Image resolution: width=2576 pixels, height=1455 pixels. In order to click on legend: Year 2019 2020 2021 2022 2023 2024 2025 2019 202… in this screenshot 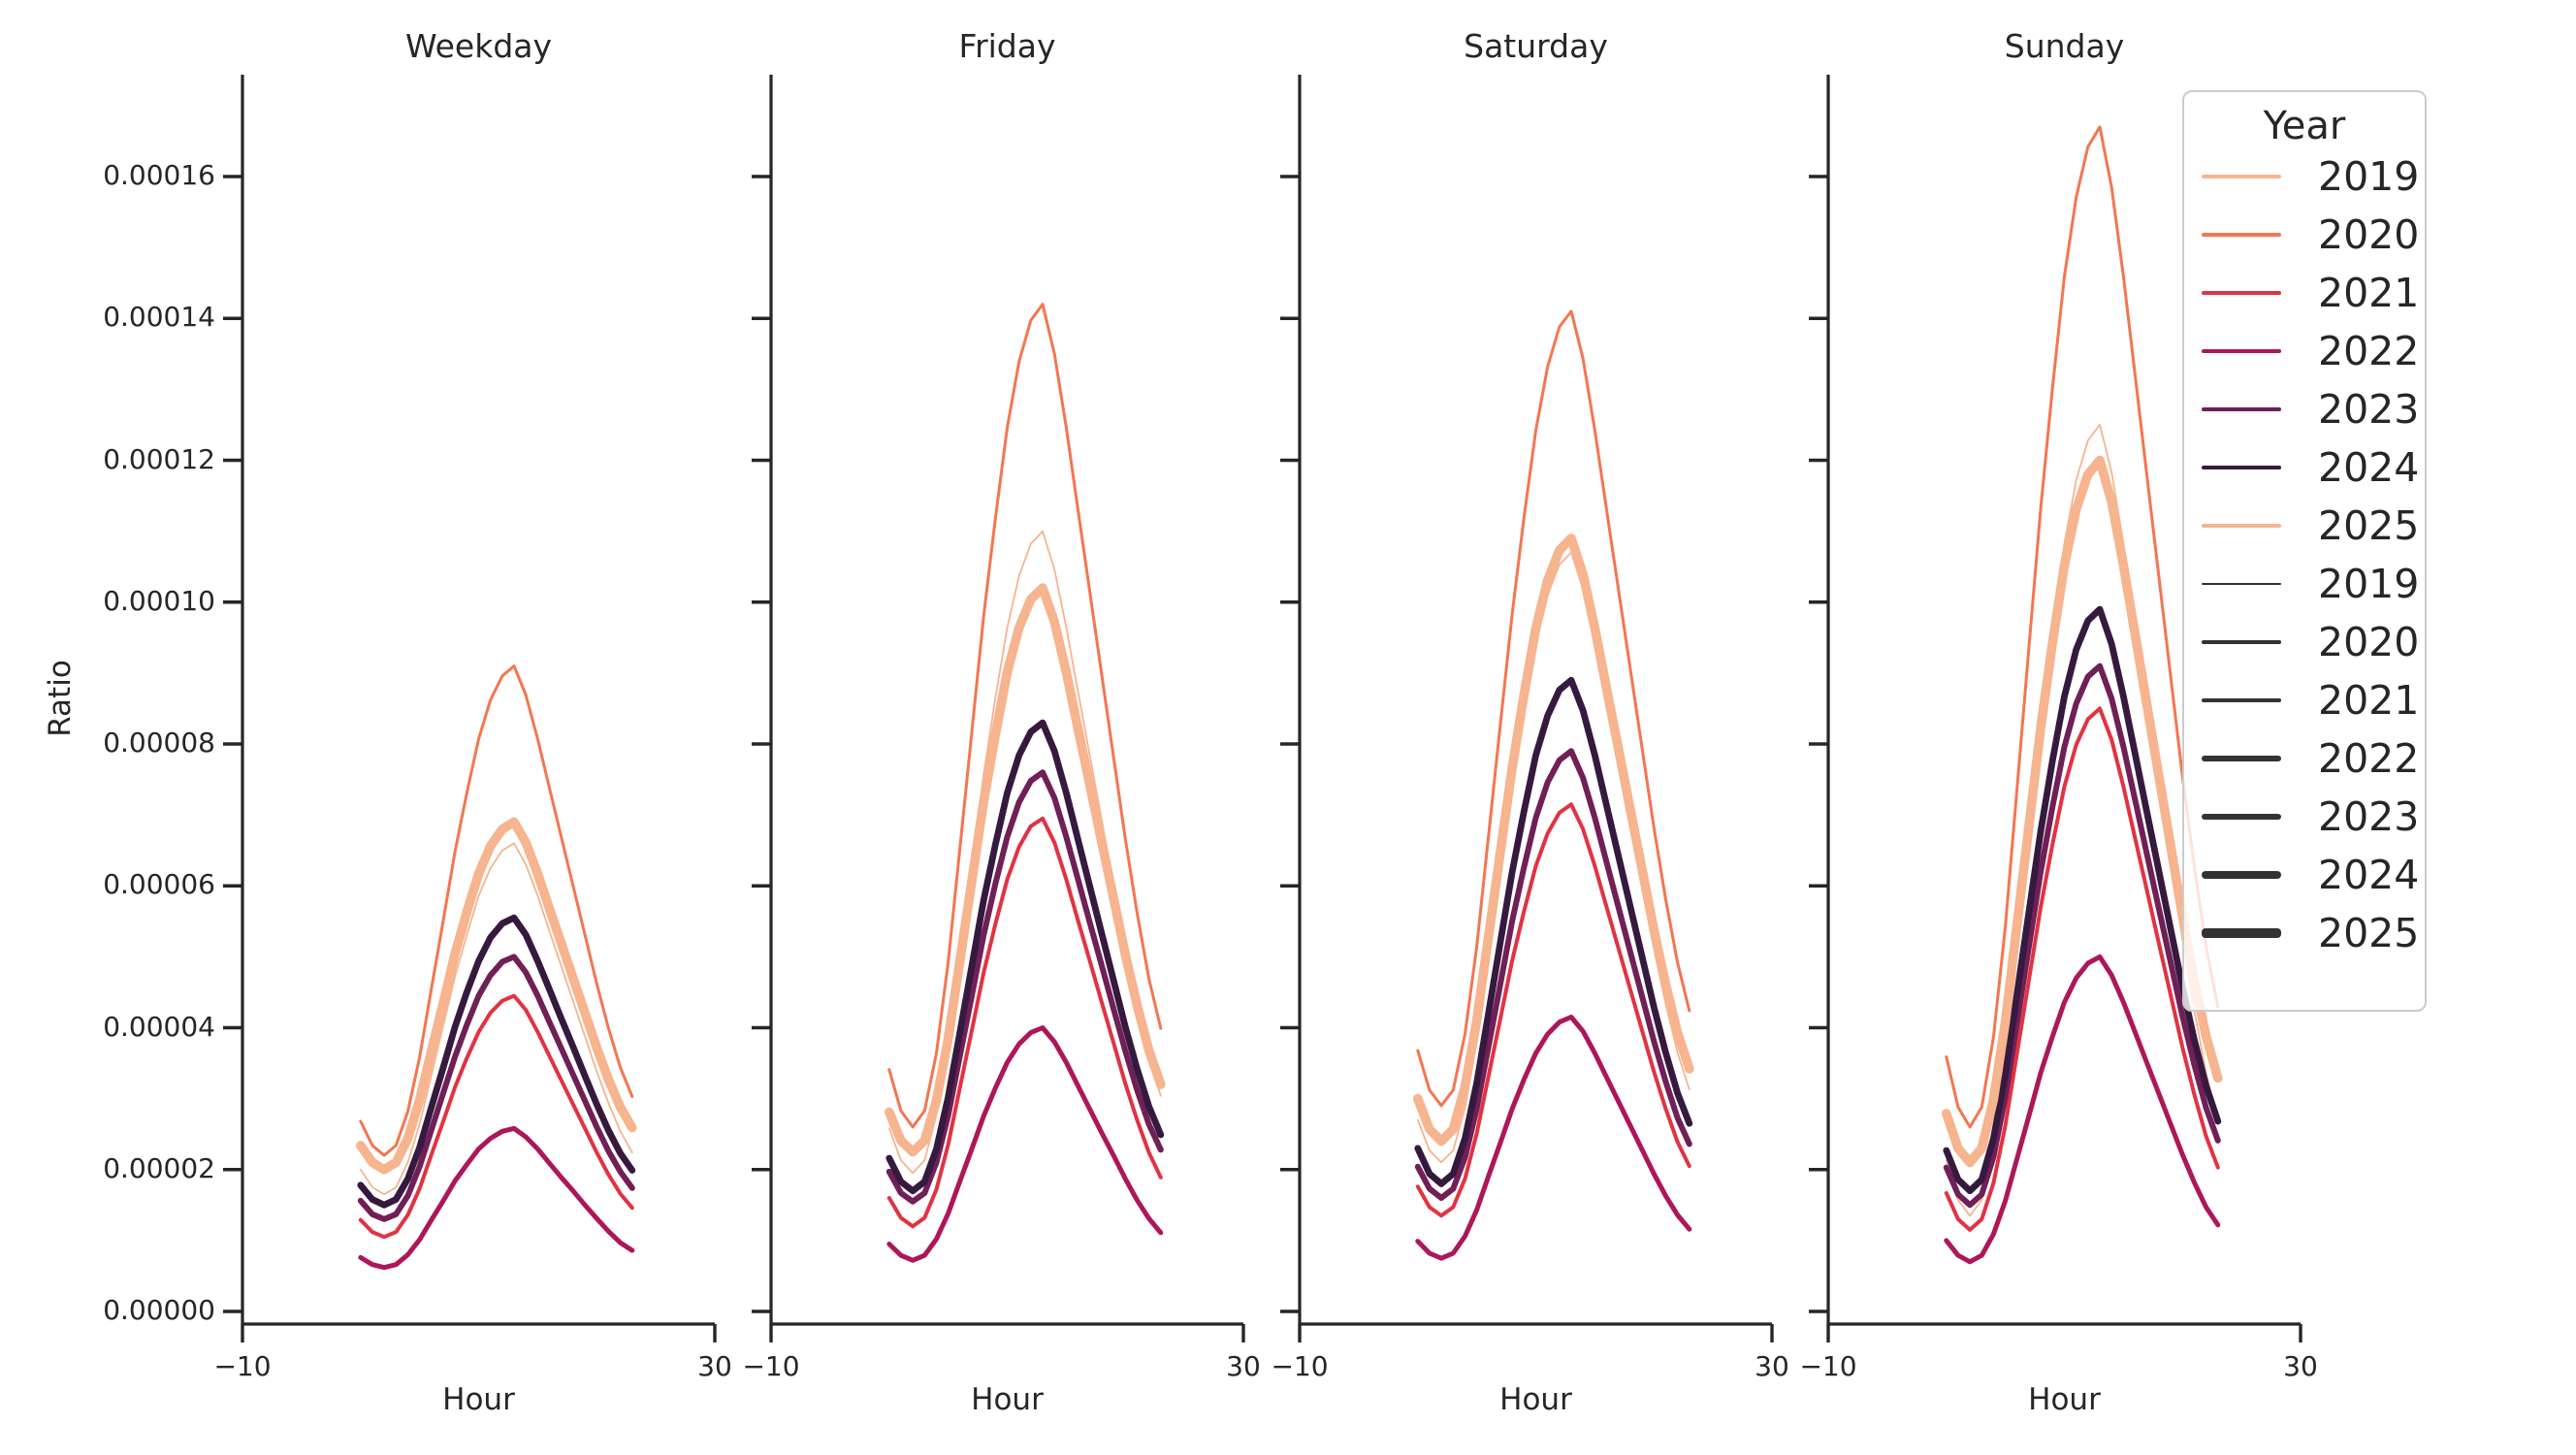, I will do `click(2304, 551)`.